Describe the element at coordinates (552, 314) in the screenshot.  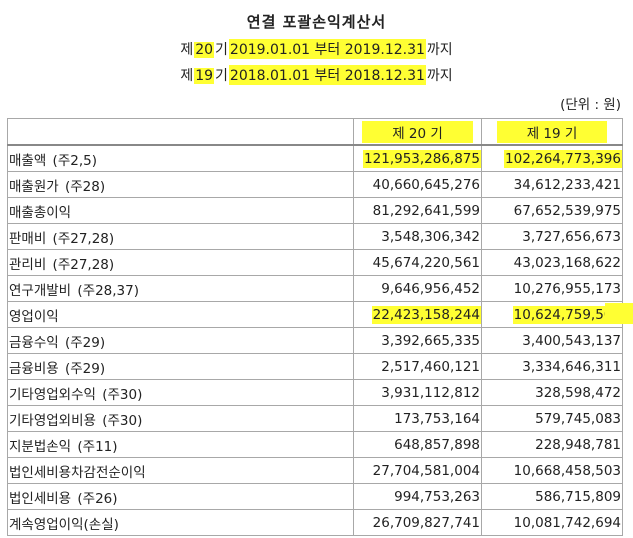
I see `prior-period-value-cell: 10,624,759,507` at that location.